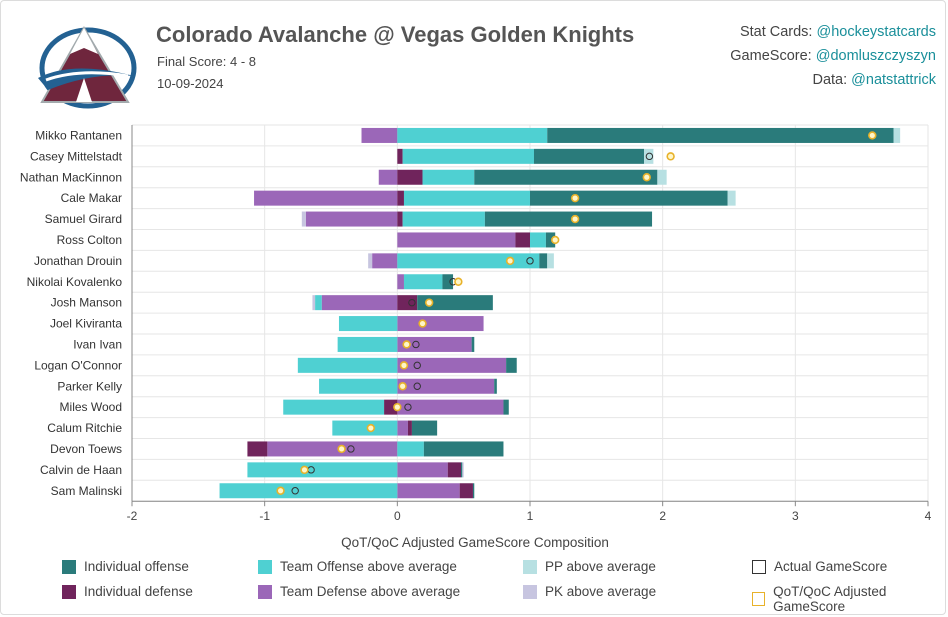 The image size is (948, 617). Describe the element at coordinates (589, 591) in the screenshot. I see `legend-item-pk: PK above average` at that location.